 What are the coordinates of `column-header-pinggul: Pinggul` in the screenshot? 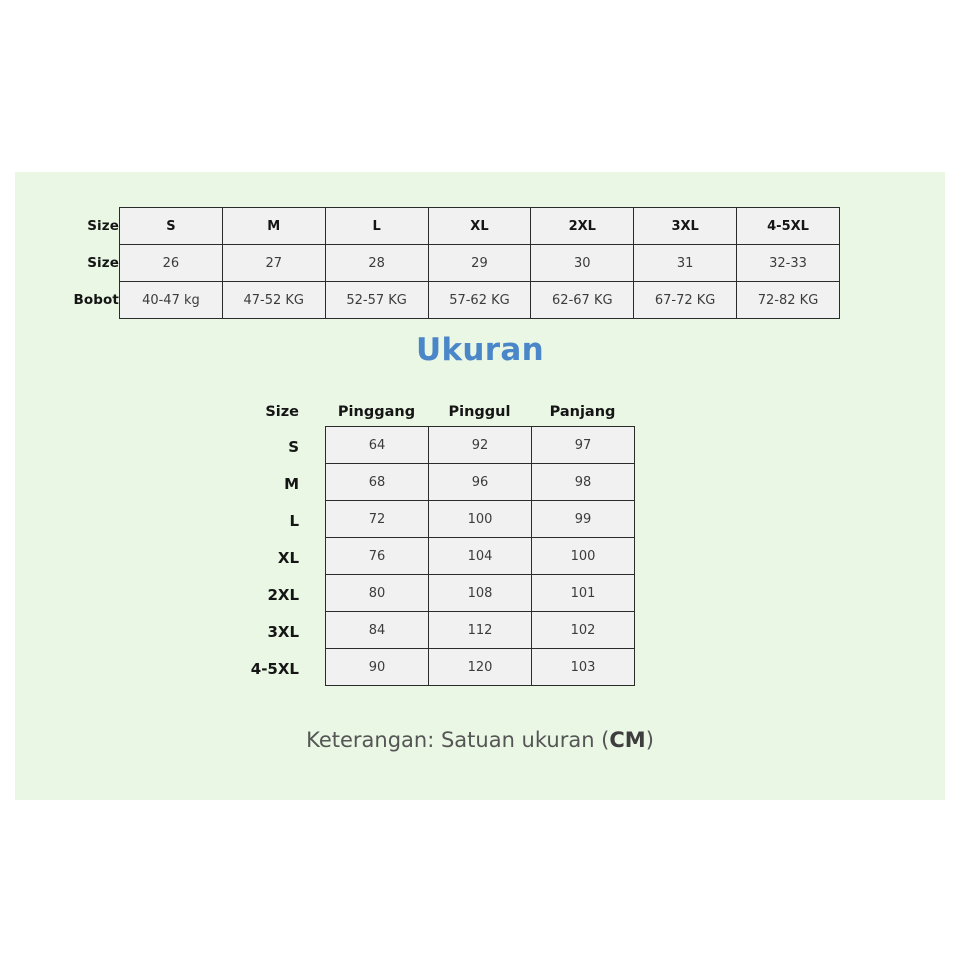 It's located at (479, 412).